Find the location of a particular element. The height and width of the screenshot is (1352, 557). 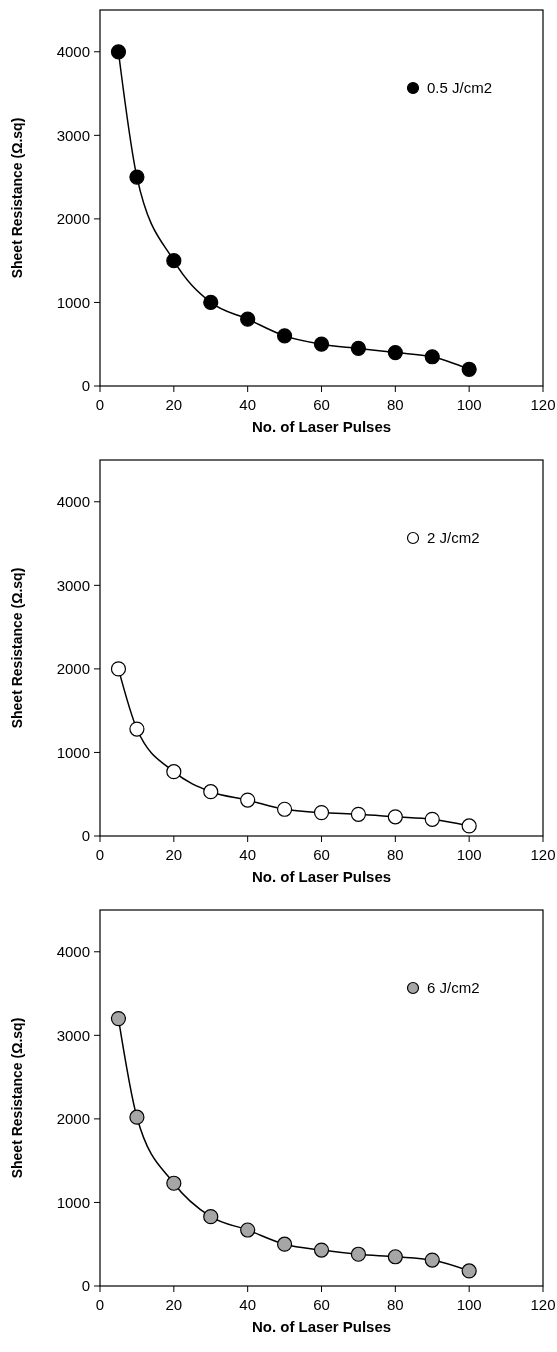

legend-label: 6 J/cm2 is located at coordinates (453, 988).